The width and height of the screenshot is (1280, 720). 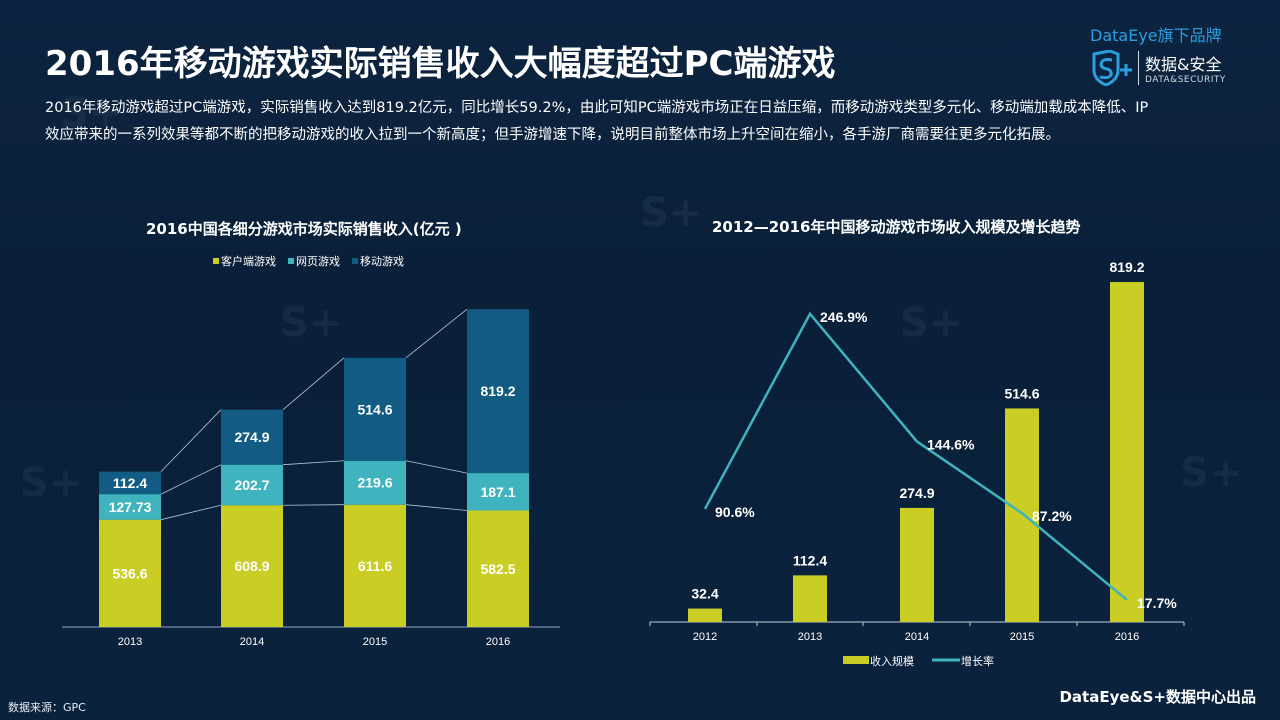 What do you see at coordinates (1052, 516) in the screenshot?
I see `growth-data-label: 87.2%` at bounding box center [1052, 516].